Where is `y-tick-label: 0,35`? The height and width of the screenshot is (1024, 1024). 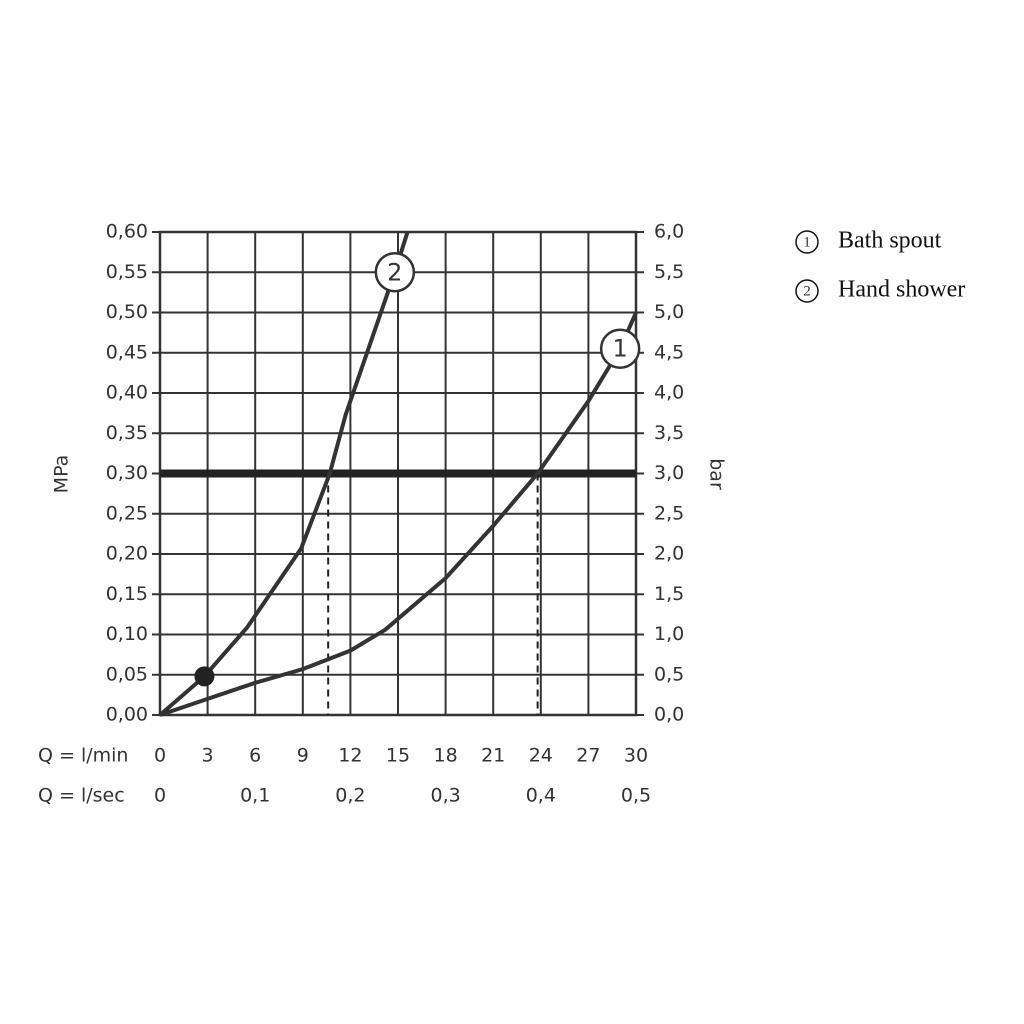
y-tick-label: 0,35 is located at coordinates (127, 433).